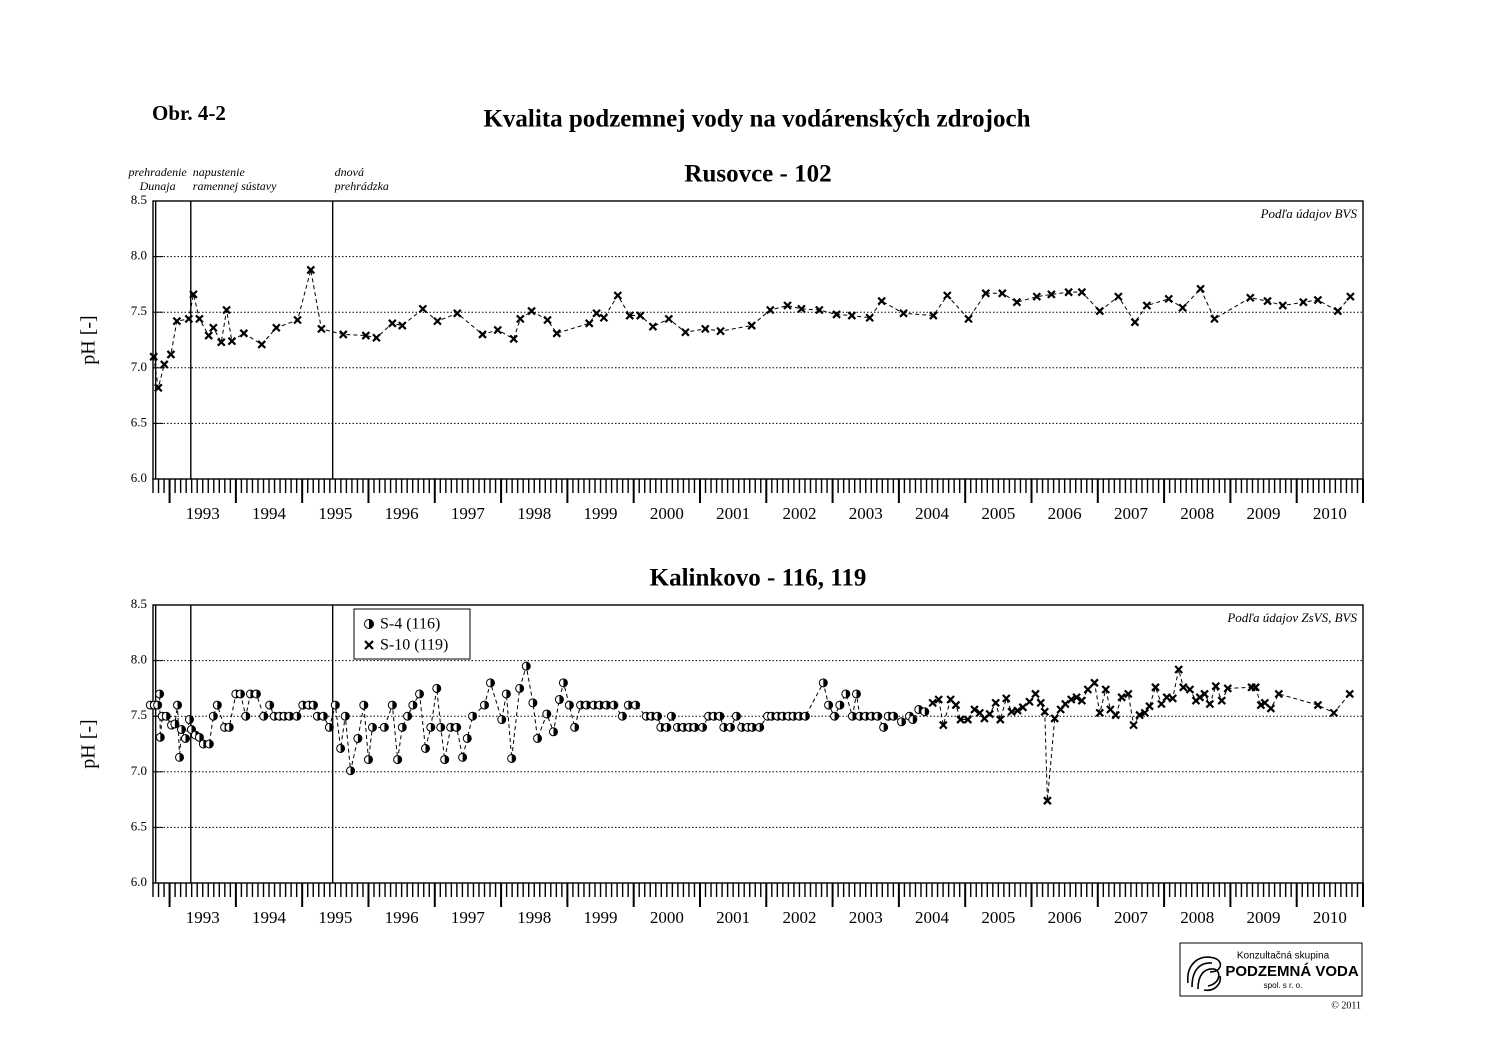 The width and height of the screenshot is (1500, 1060). What do you see at coordinates (1131, 513) in the screenshot?
I see `x-tick-label: 2007` at bounding box center [1131, 513].